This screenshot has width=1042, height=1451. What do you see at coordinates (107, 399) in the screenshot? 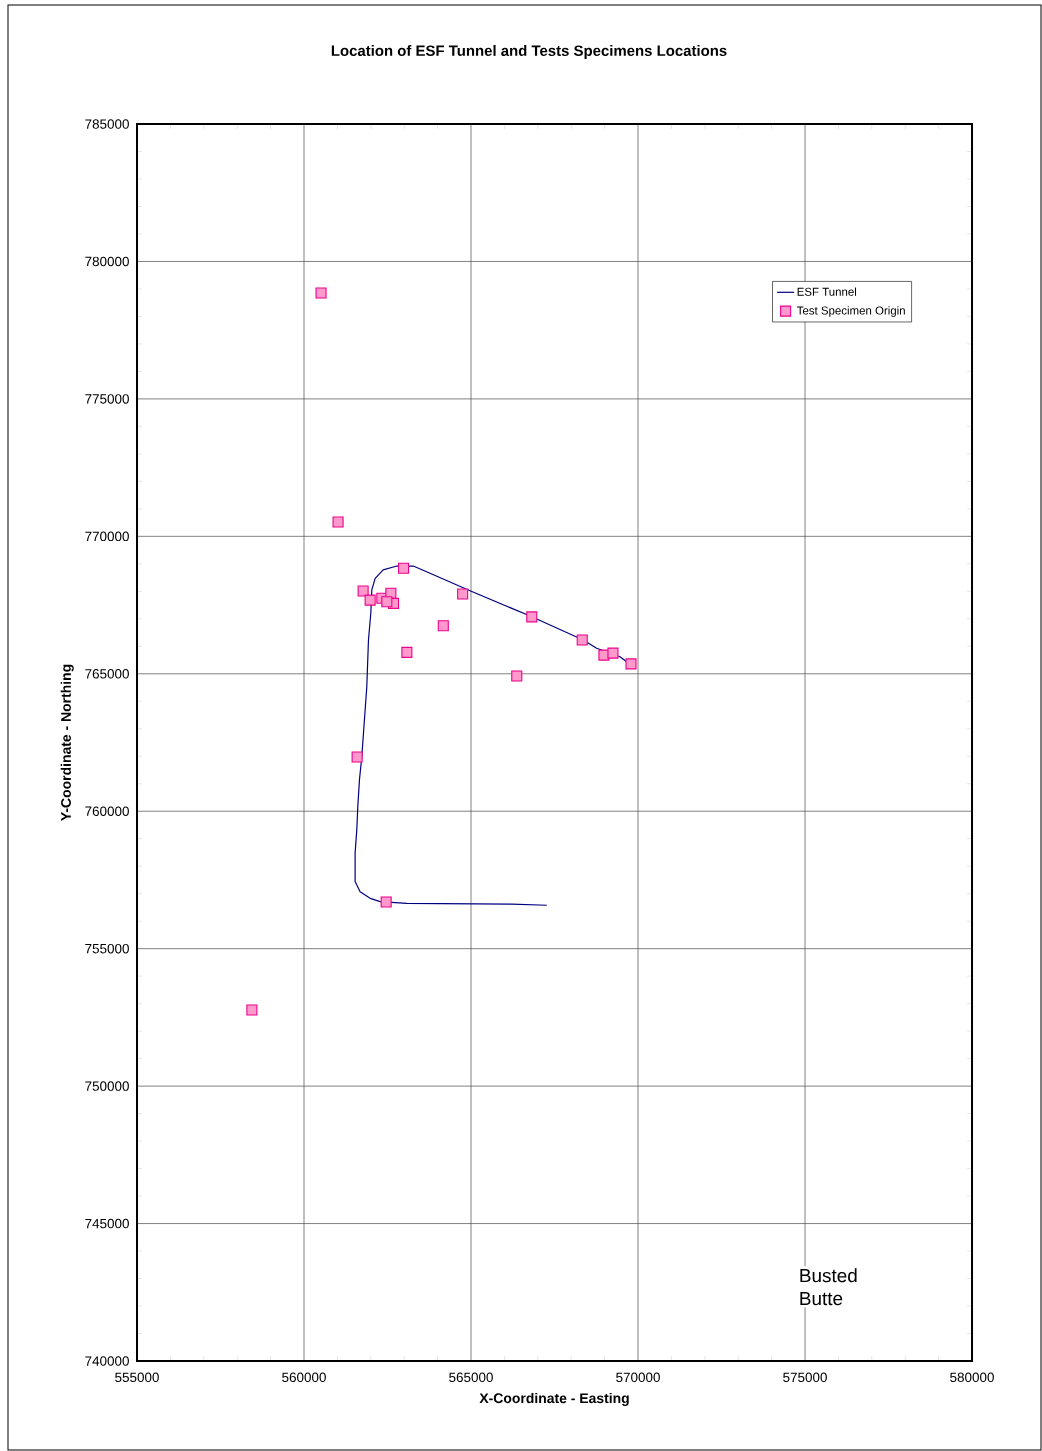
I see `y-tick-label: 775000` at bounding box center [107, 399].